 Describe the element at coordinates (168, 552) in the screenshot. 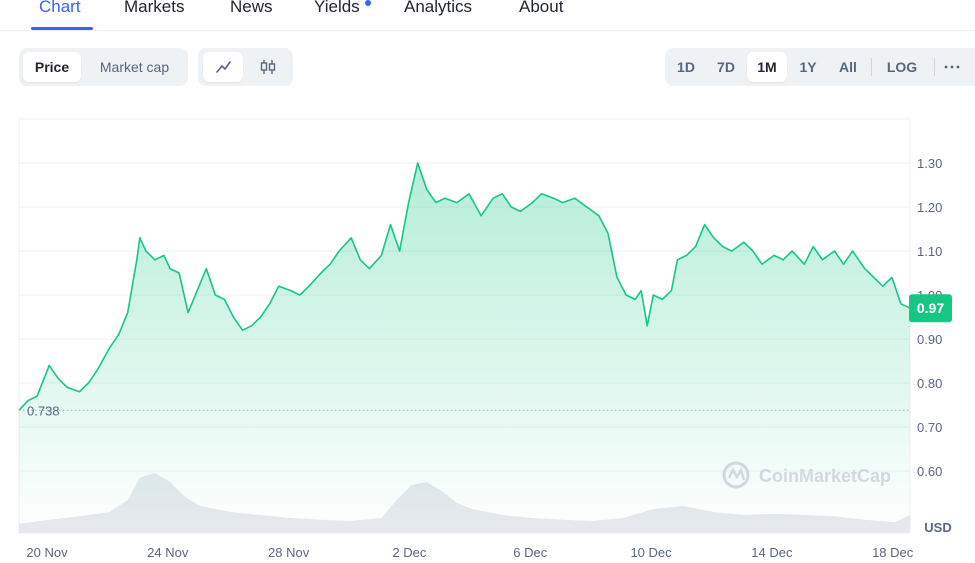

I see `x-tick-label: 24 Nov` at that location.